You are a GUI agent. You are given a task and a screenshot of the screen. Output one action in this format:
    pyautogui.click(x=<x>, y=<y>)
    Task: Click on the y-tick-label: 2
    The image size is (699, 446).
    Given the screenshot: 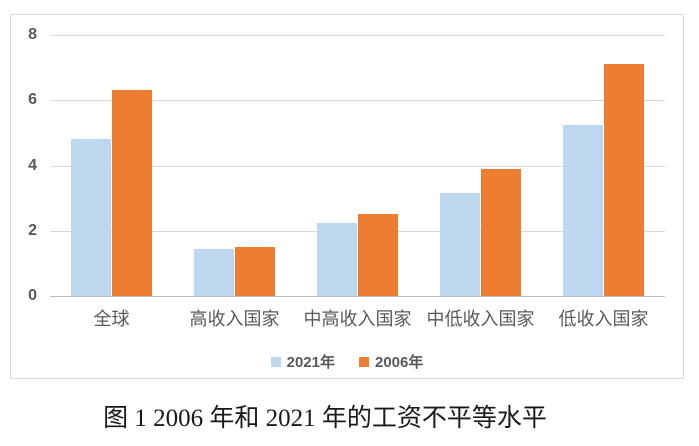 What is the action you would take?
    pyautogui.click(x=32, y=230)
    